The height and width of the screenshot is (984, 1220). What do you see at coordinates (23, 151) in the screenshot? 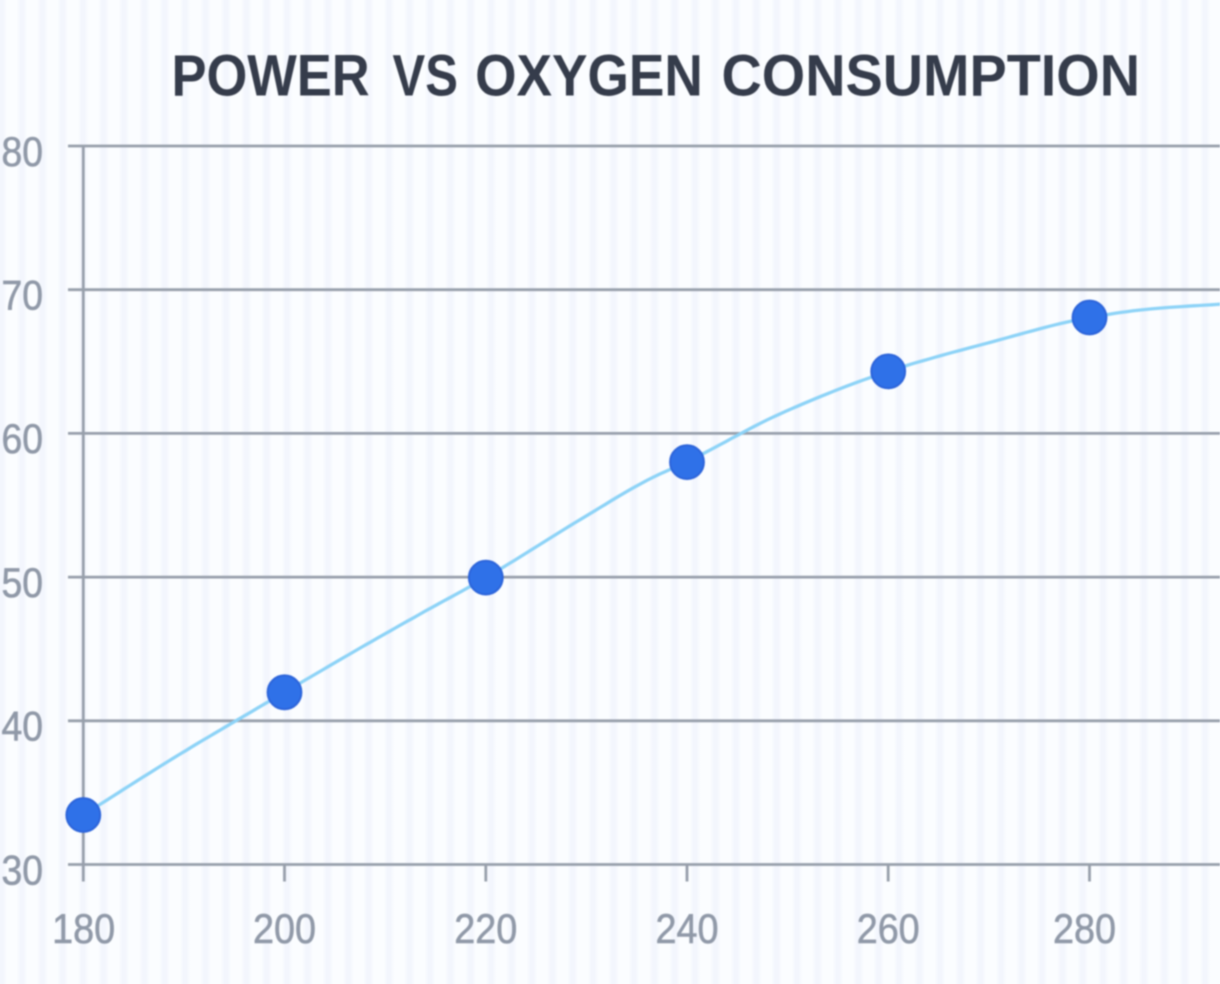
I see `svg-text: 80` at bounding box center [23, 151].